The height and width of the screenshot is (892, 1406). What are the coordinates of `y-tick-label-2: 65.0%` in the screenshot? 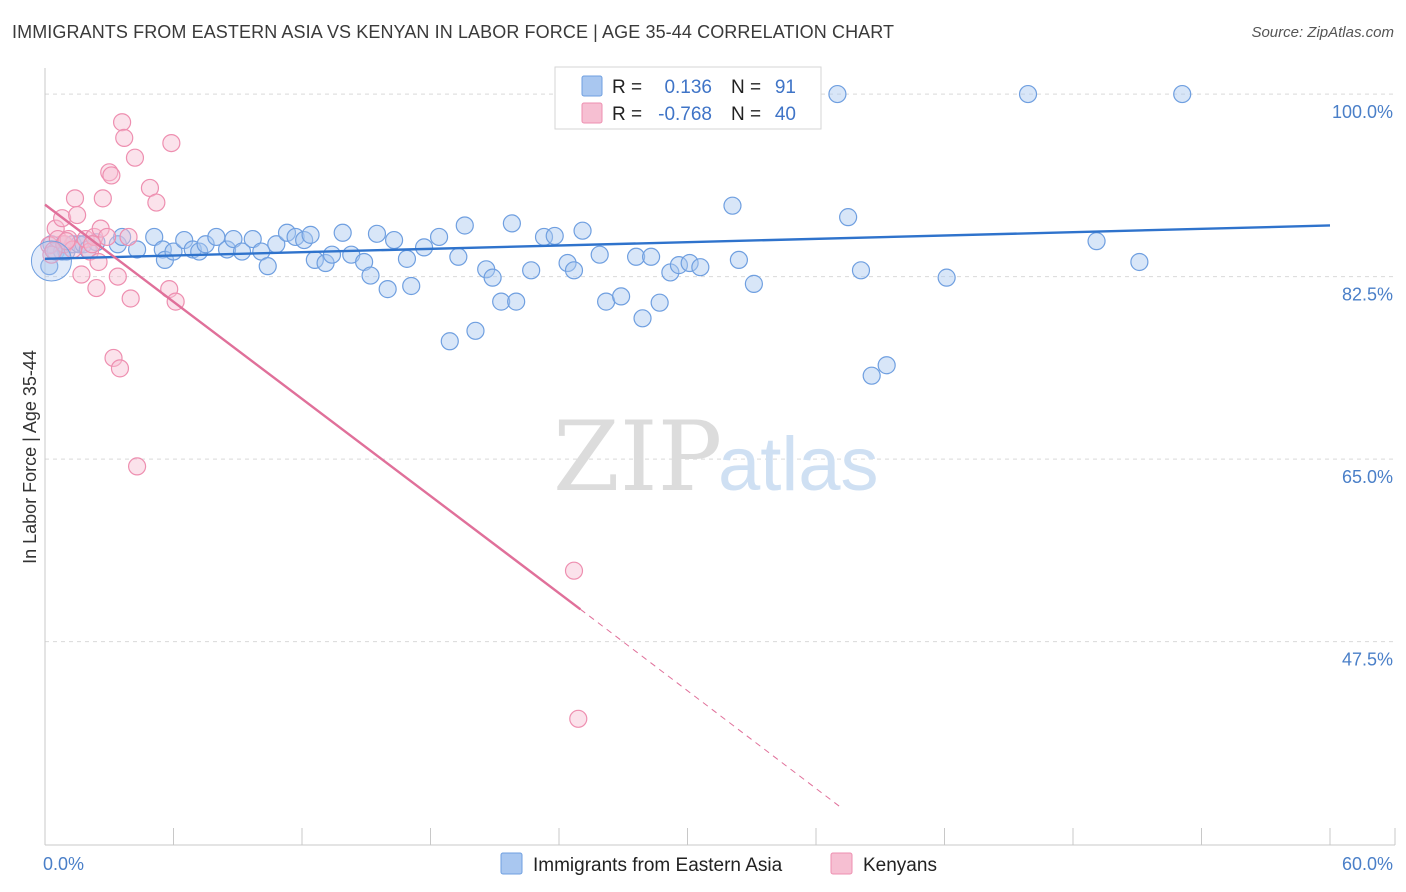 It's located at (1367, 477).